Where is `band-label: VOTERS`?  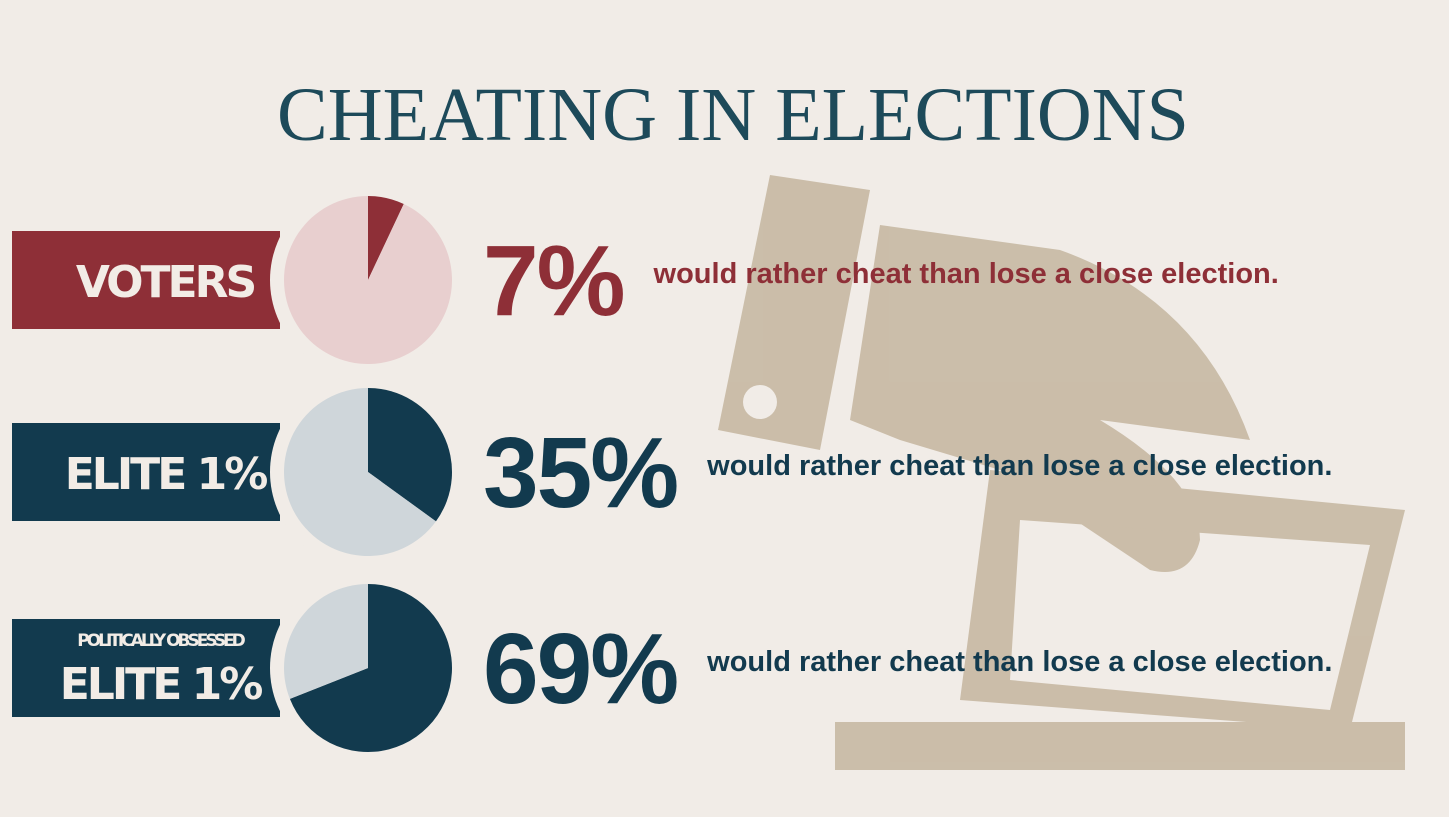
band-label: VOTERS is located at coordinates (165, 282).